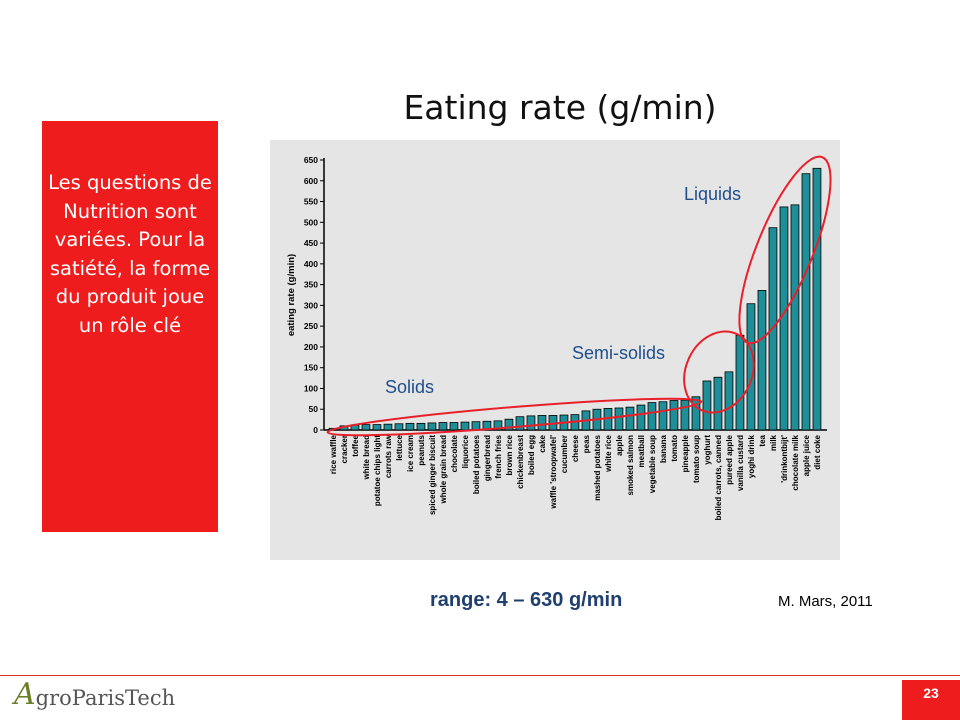  I want to click on x-tick-label: lettuce, so click(399, 447).